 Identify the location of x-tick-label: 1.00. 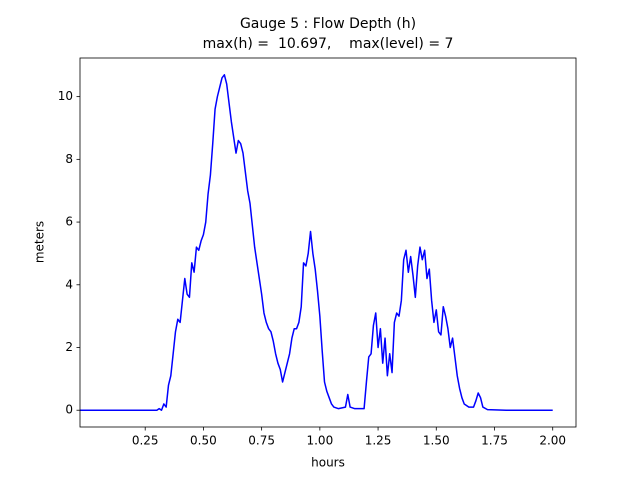
(319, 441).